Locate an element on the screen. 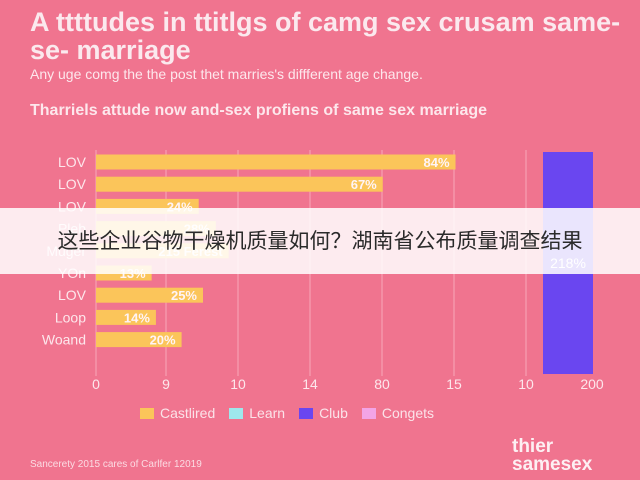 This screenshot has height=480, width=640. overlay-banner is located at coordinates (320, 241).